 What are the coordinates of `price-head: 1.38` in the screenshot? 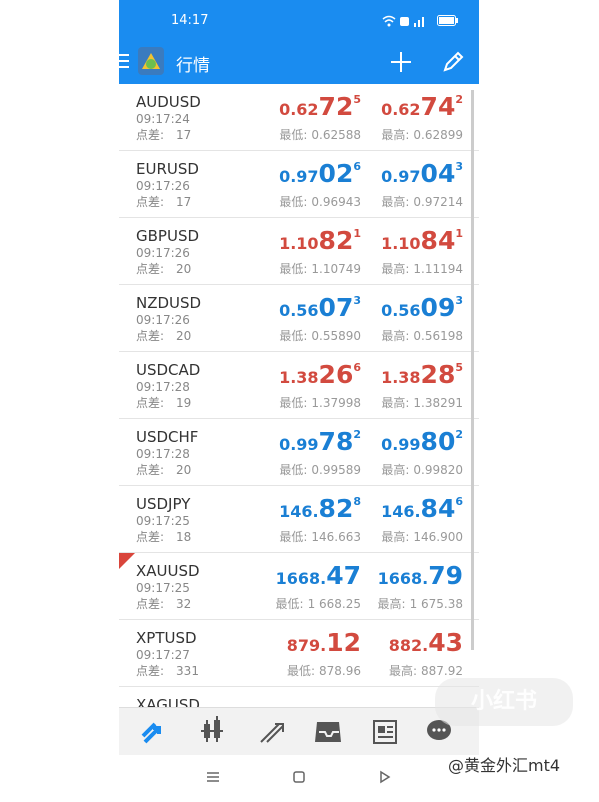 It's located at (299, 377).